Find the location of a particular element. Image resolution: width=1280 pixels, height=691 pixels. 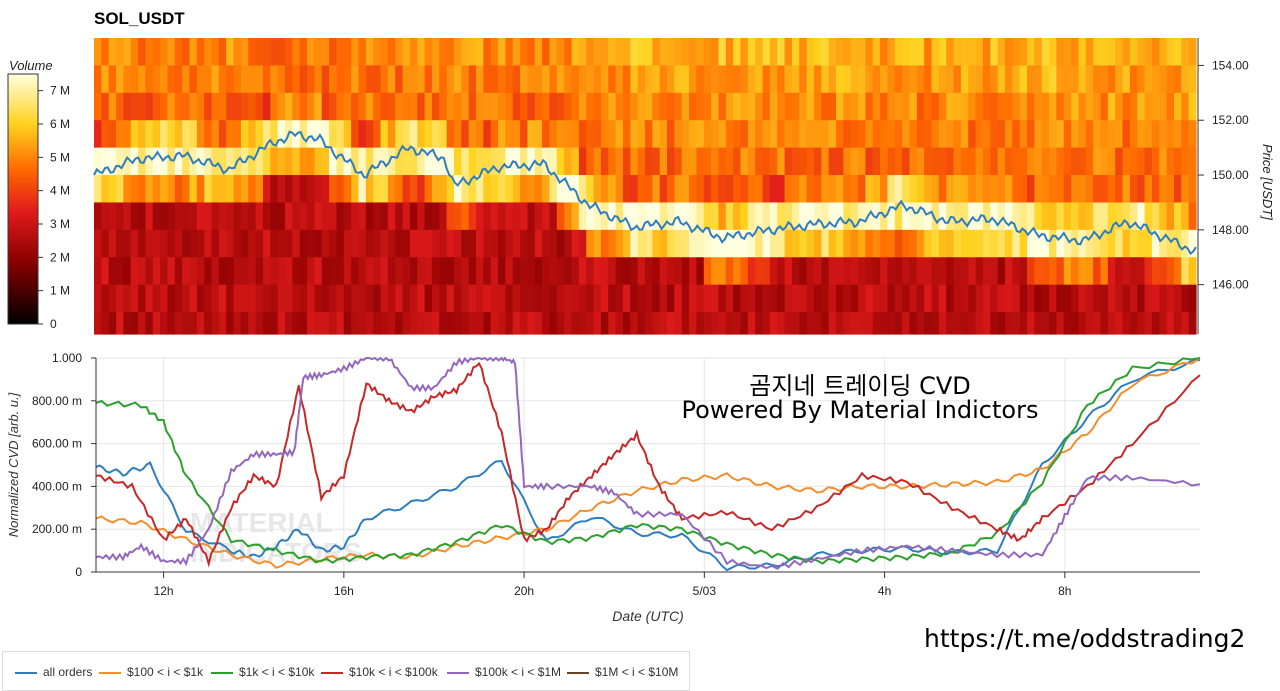

legend-item: $100k < i < $1M is located at coordinates (518, 672).